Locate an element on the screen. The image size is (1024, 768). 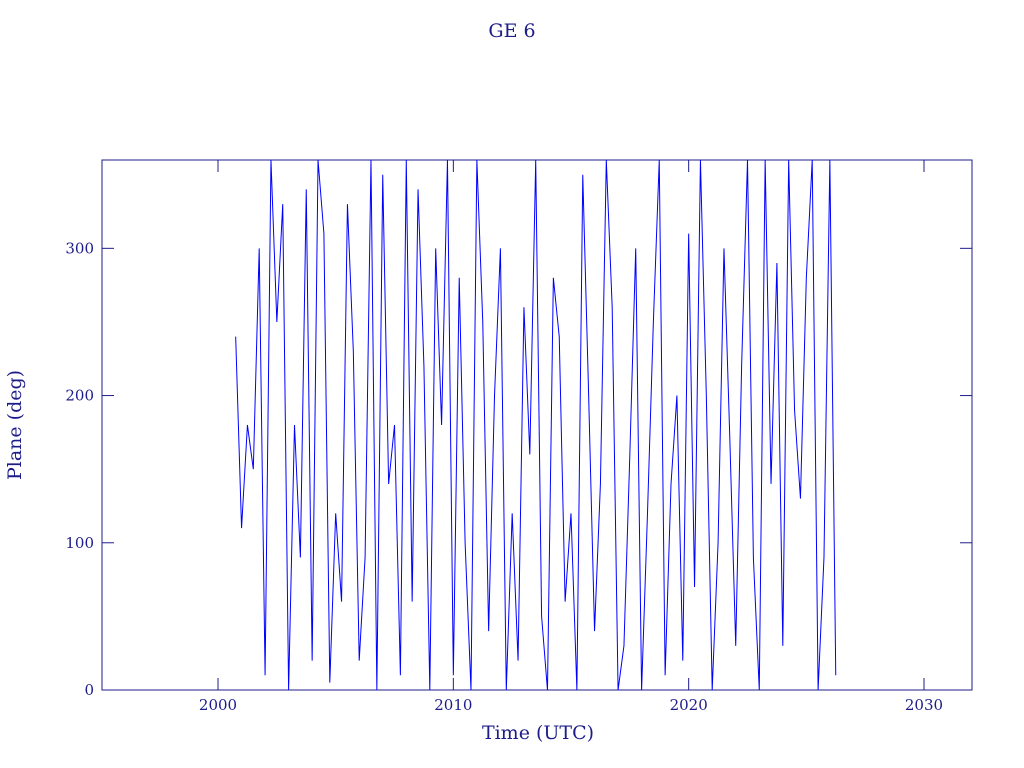
x-tick-label: 2030 is located at coordinates (924, 705).